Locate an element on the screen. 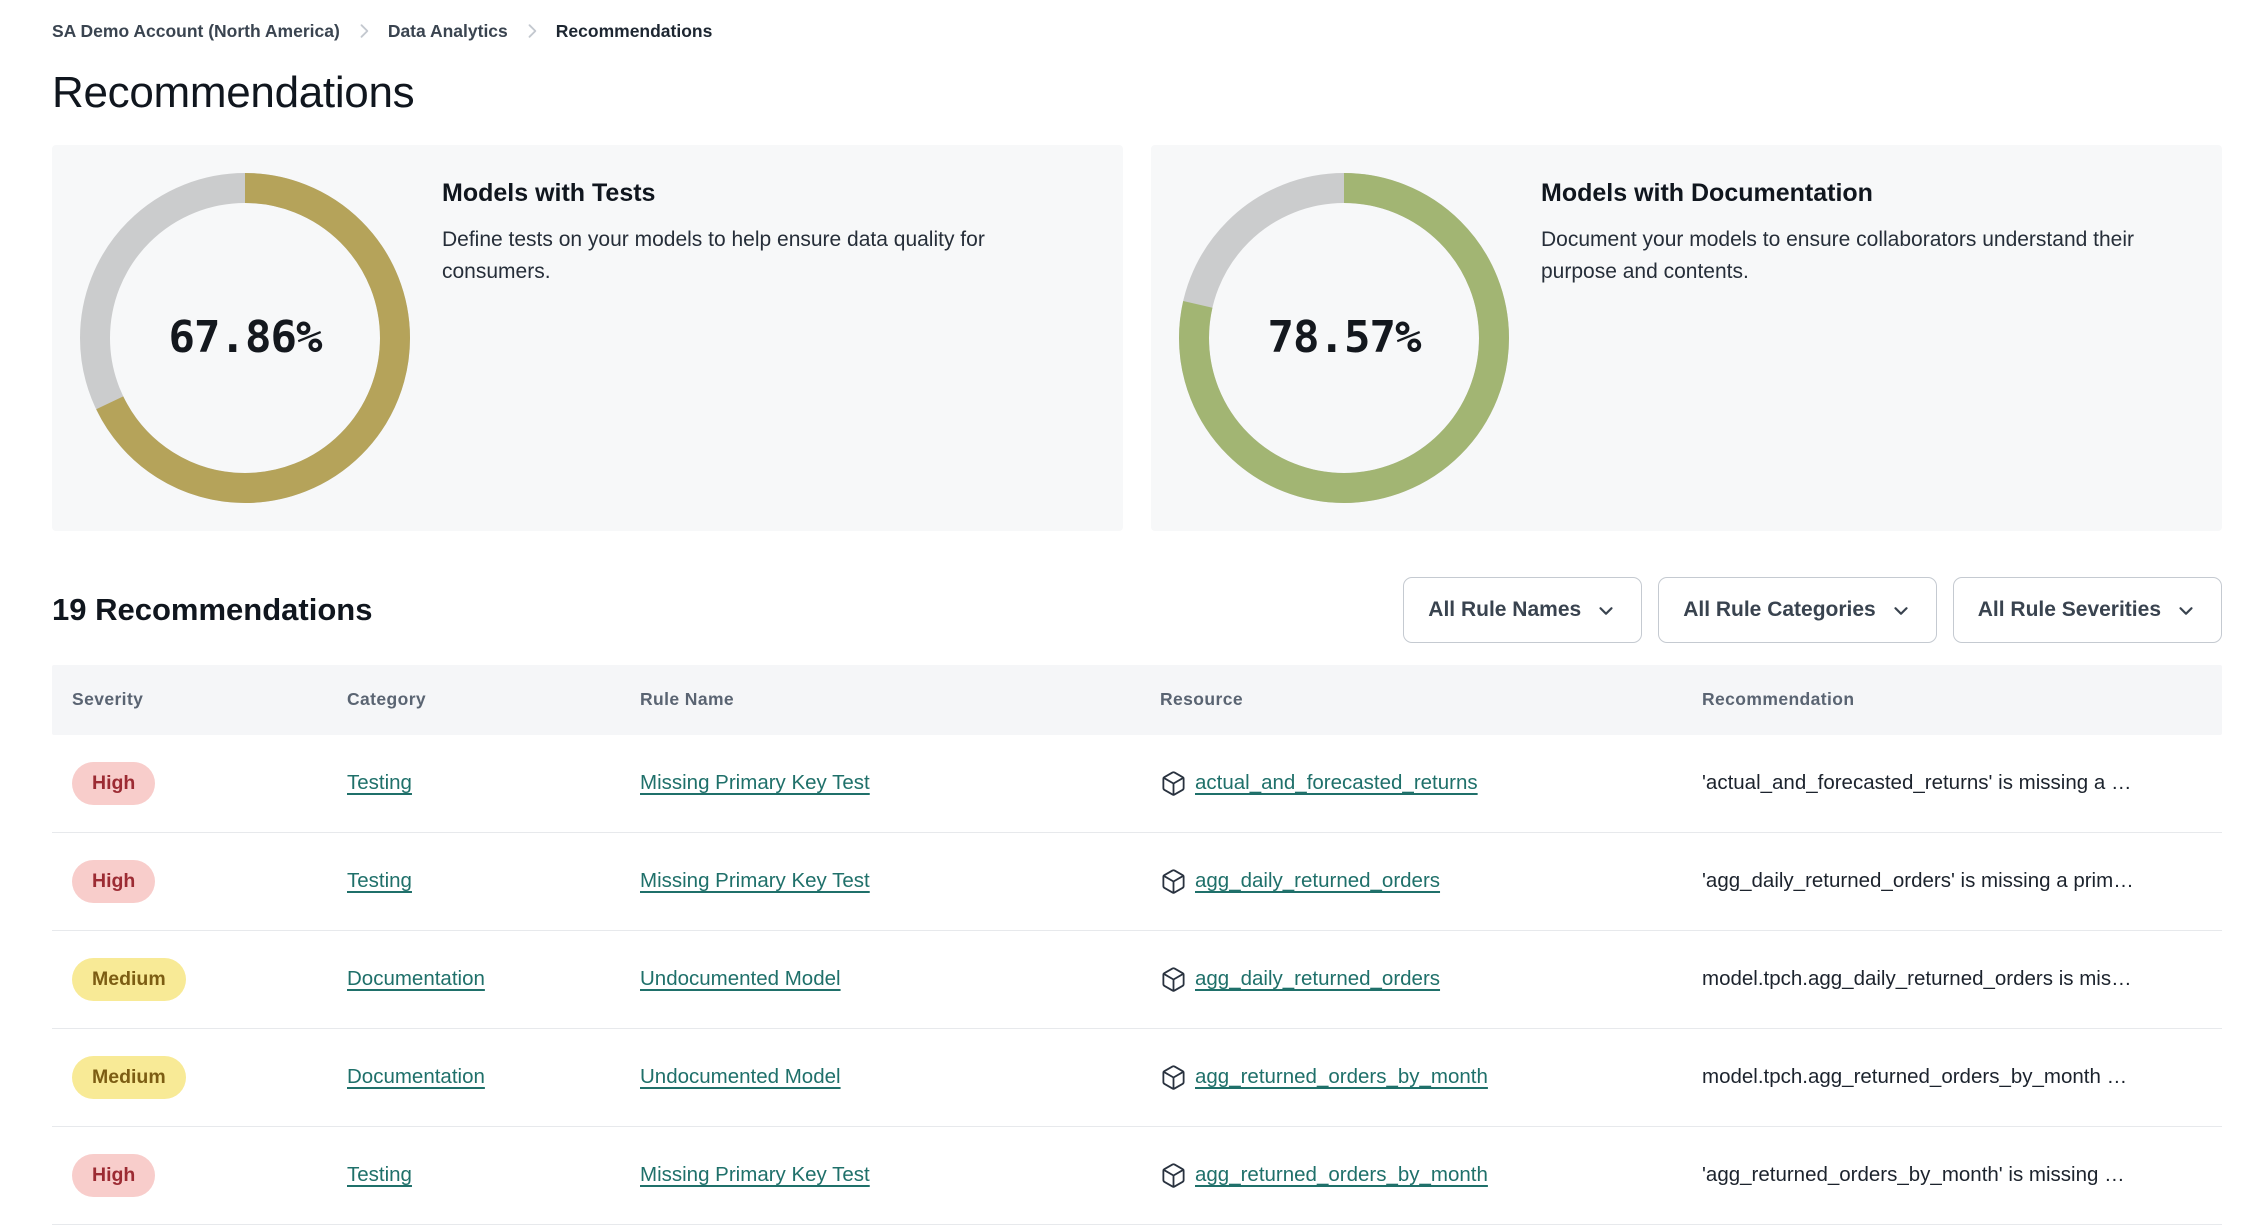 This screenshot has height=1225, width=2248. documentation-donut-chart: 78.57% is located at coordinates (1344, 337).